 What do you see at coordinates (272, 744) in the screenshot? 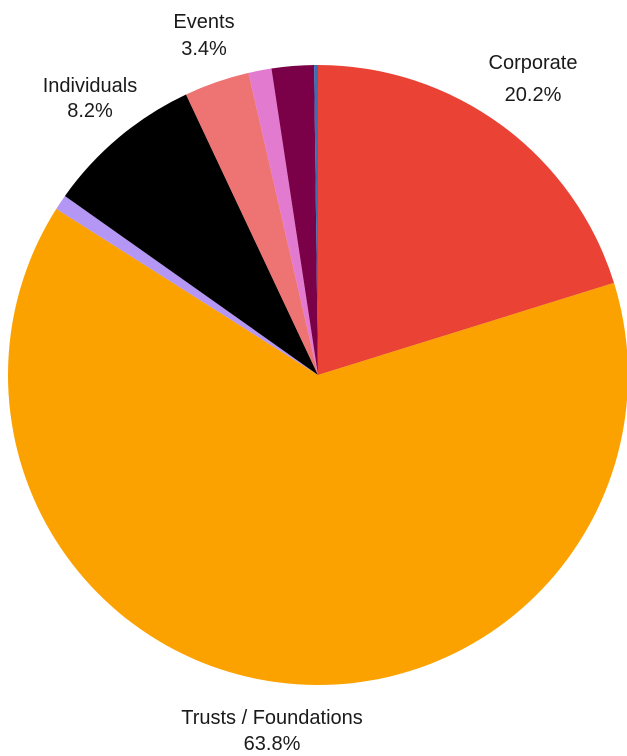
I see `label-trusts-value: 63.8%` at bounding box center [272, 744].